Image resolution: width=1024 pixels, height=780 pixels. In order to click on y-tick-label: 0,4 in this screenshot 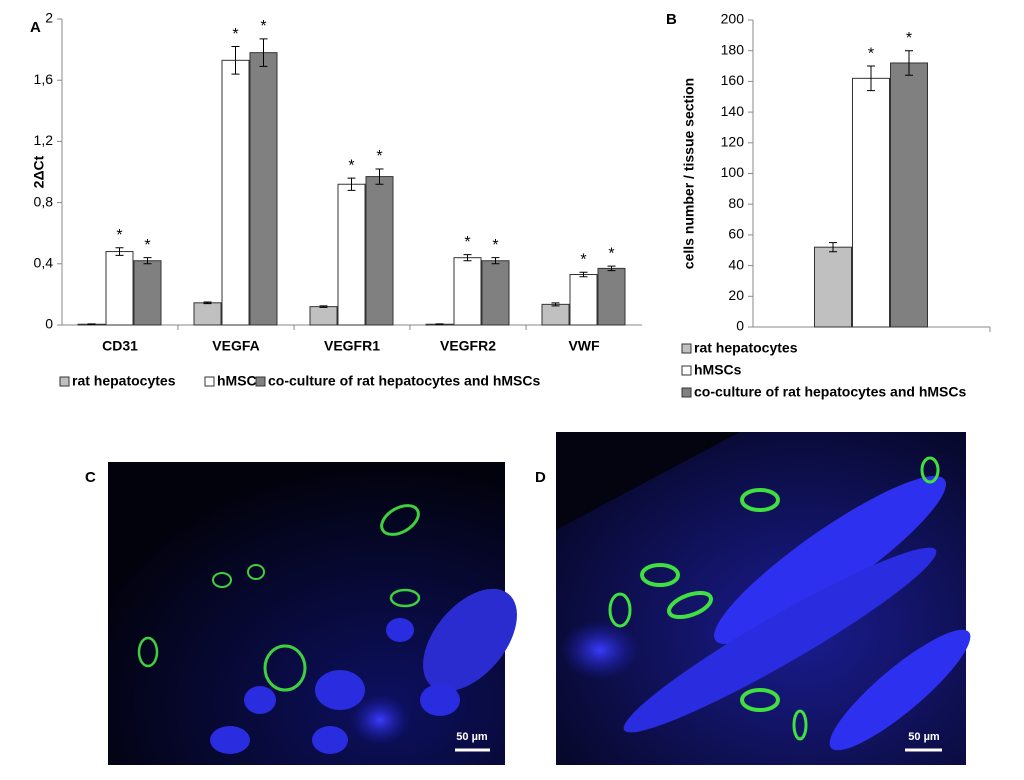, I will do `click(44, 263)`.